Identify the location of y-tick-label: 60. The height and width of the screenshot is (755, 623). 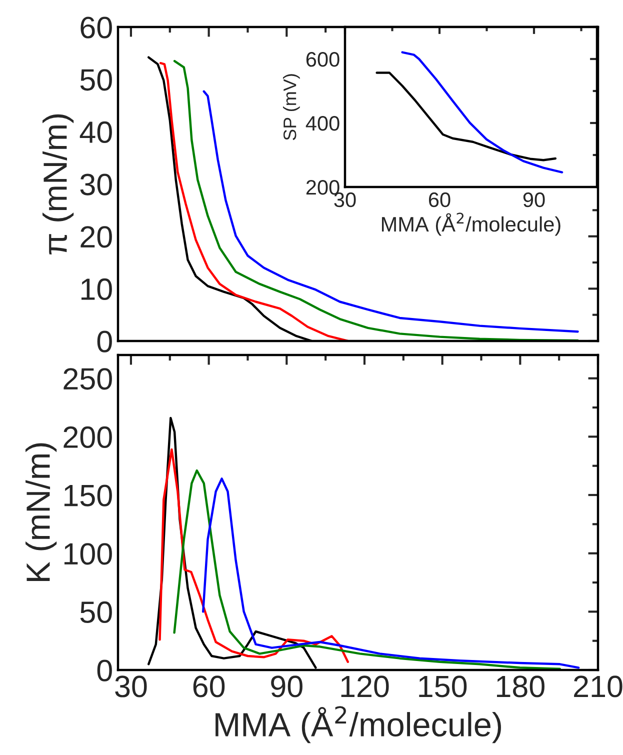
(96, 27).